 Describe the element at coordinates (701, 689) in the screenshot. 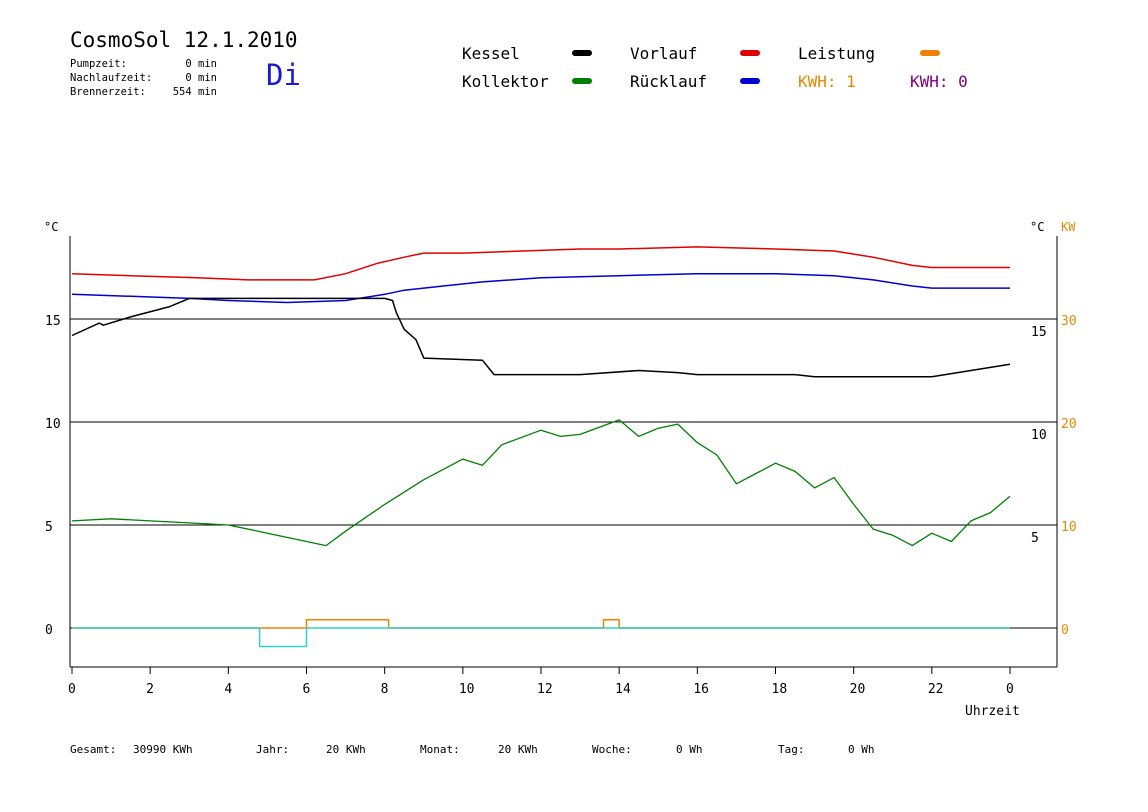

I see `x-tick-label-8: 16` at that location.